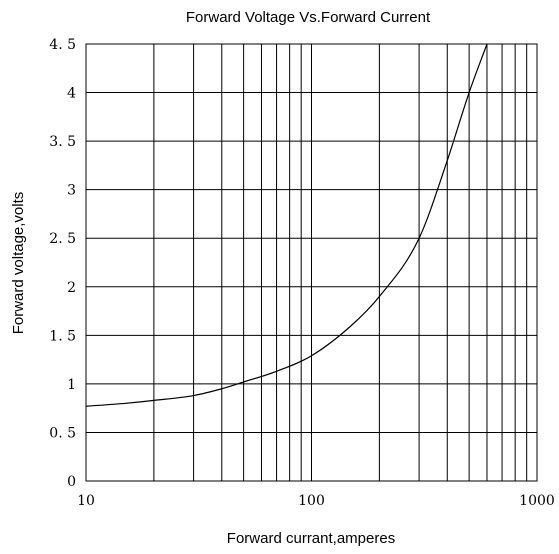 This screenshot has width=559, height=554. What do you see at coordinates (62, 45) in the screenshot?
I see `y-tick-label: 4. 5` at bounding box center [62, 45].